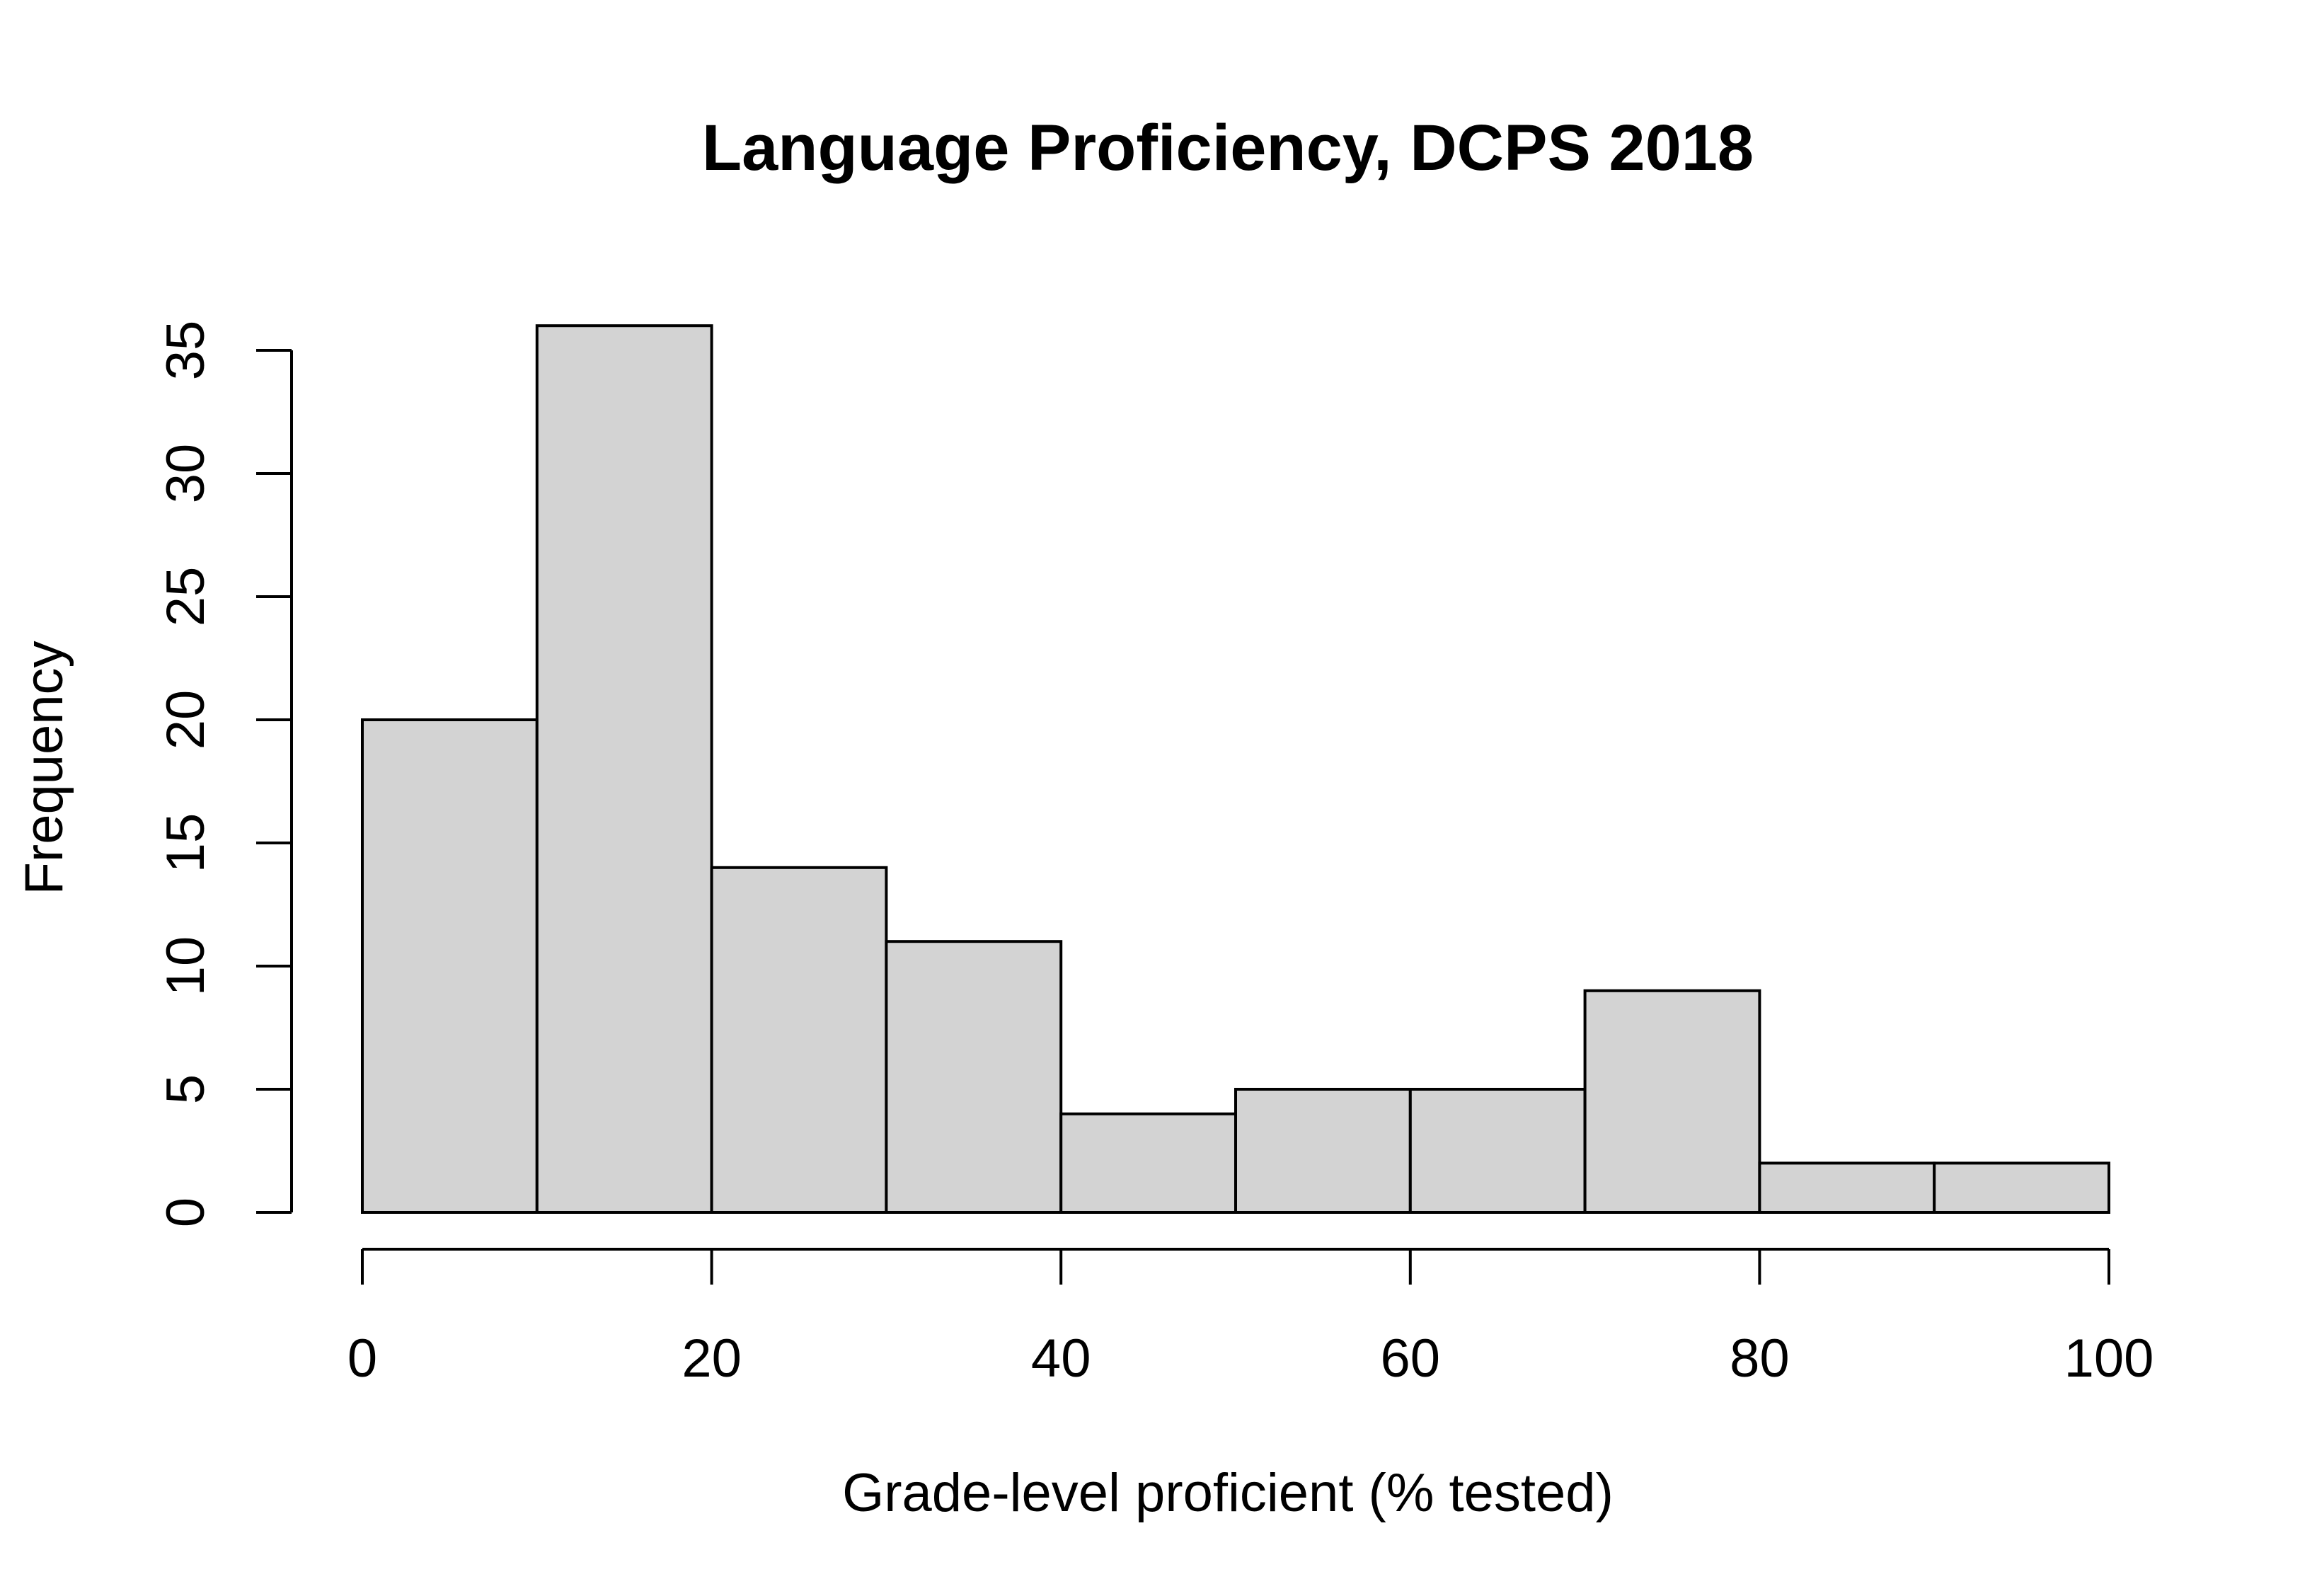 The image size is (2300, 1596). I want to click on y-tick-label-4: 20, so click(186, 720).